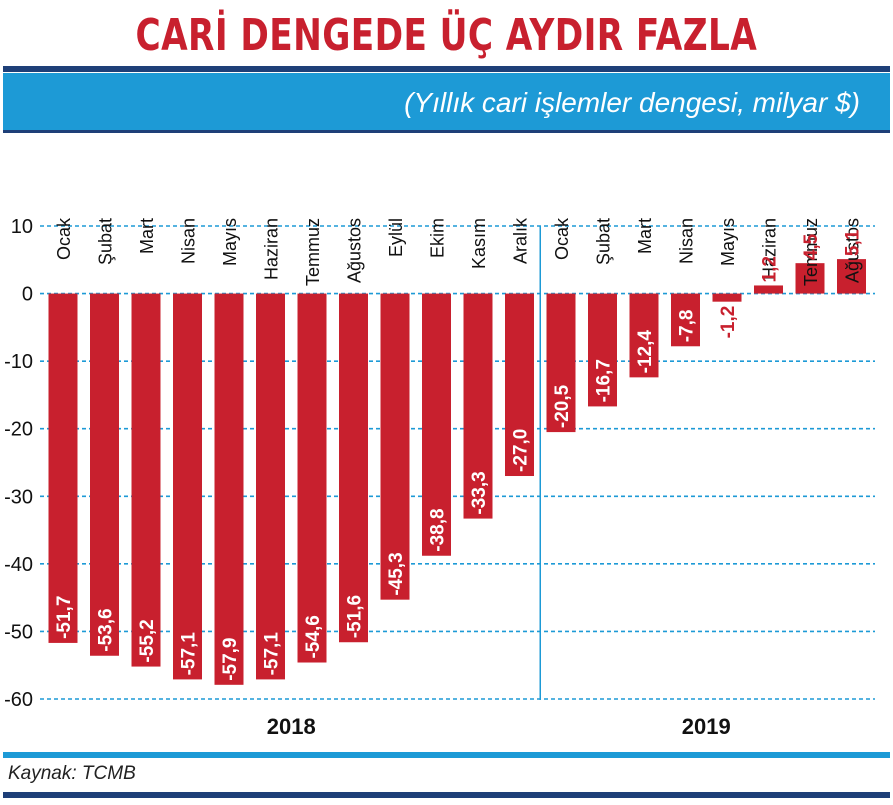  I want to click on value-label: -57,9, so click(230, 658).